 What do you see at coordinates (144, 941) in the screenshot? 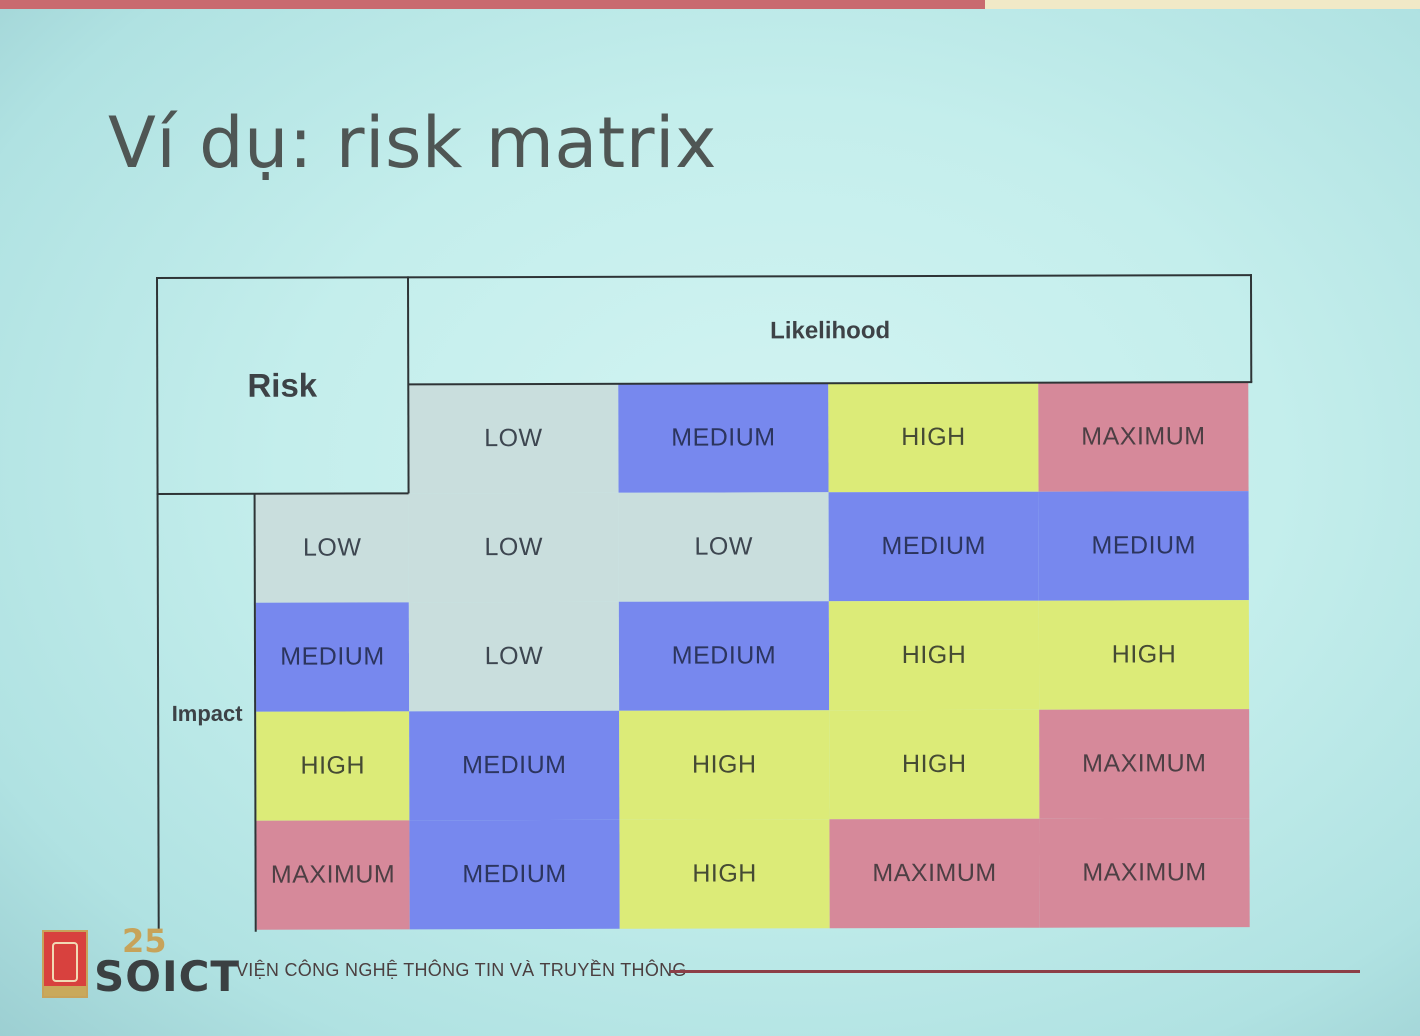
I see `logo-anniversary-number: 25` at bounding box center [144, 941].